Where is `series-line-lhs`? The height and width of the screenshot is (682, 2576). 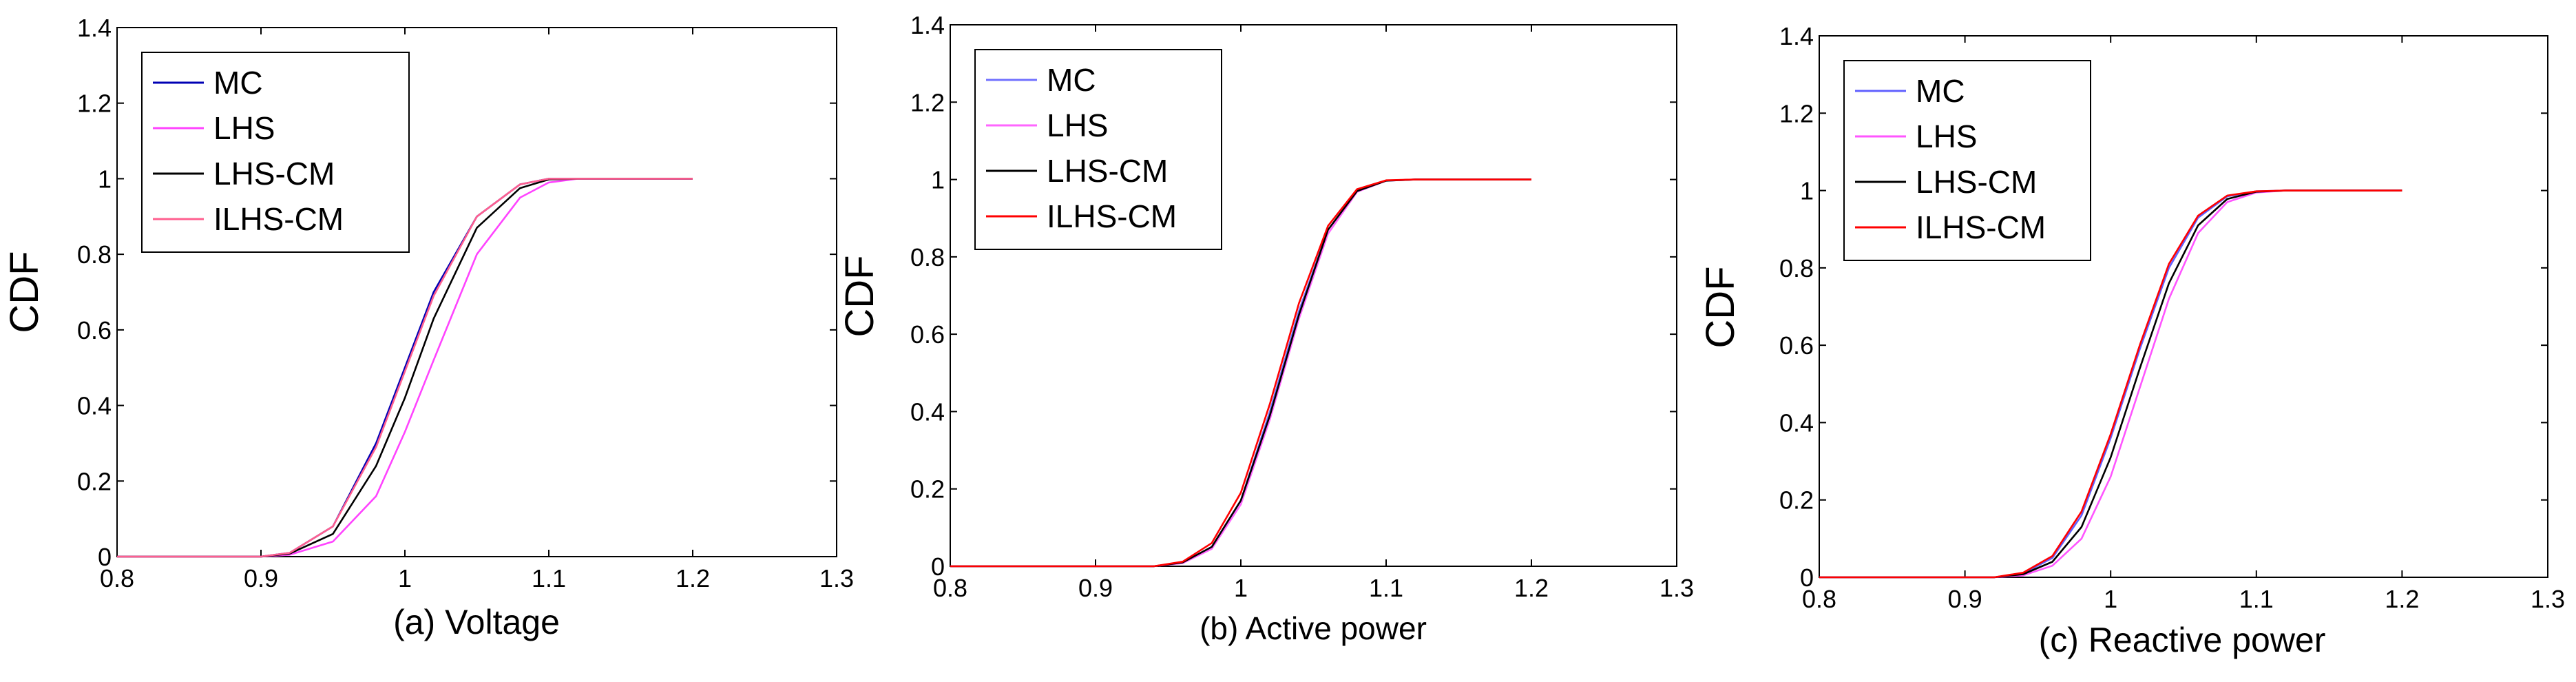
series-line-lhs is located at coordinates (405, 368).